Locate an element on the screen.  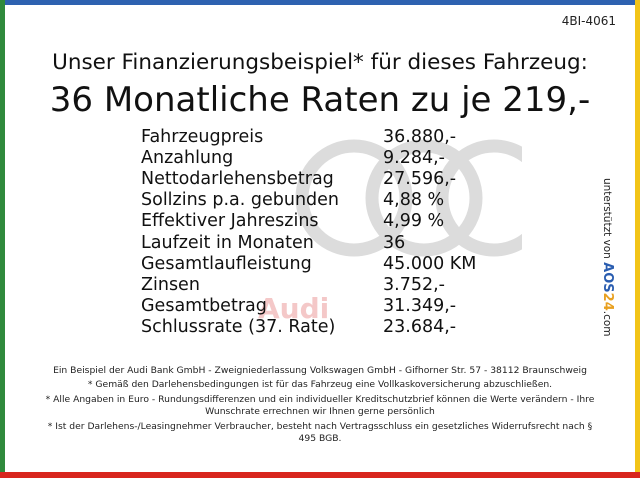
finance-value: 27.596,- is located at coordinates (420, 178).